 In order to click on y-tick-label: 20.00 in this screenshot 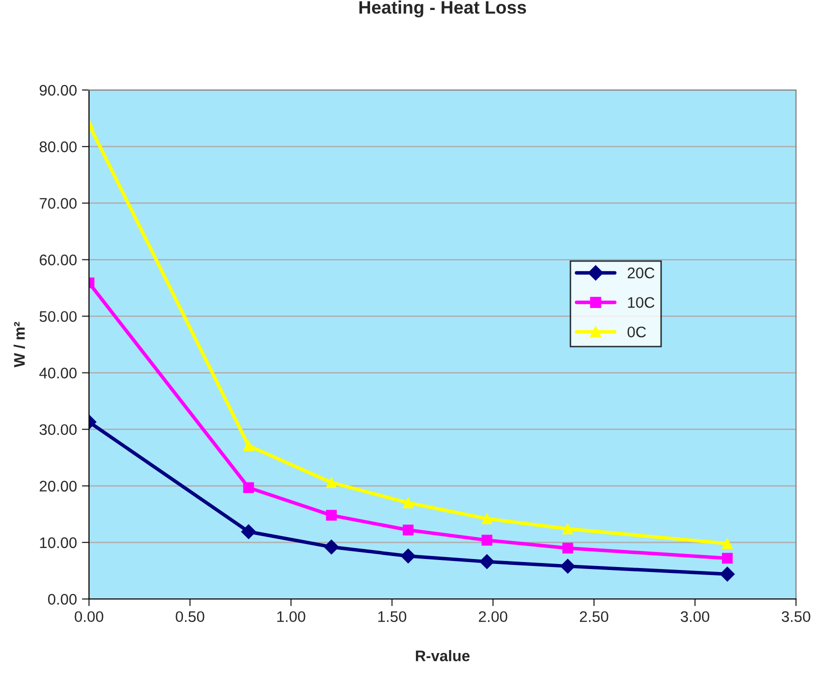, I will do `click(58, 486)`.